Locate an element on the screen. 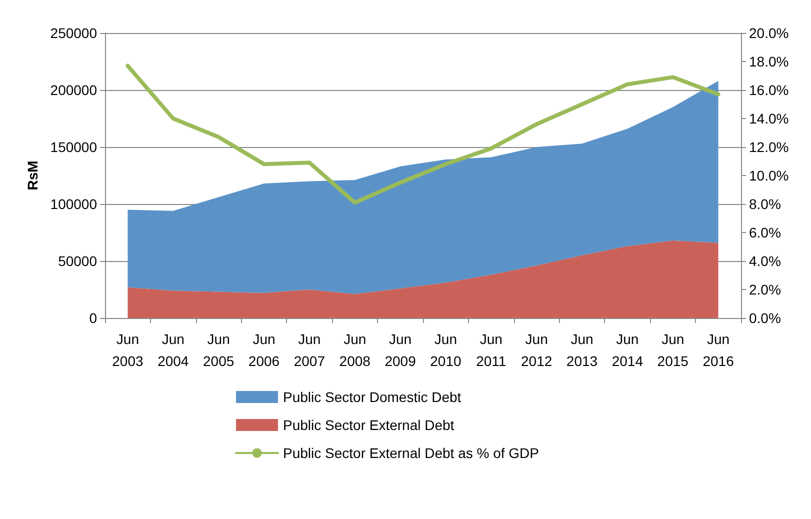 The image size is (811, 519). y2-tick-label: 2.0% is located at coordinates (765, 290).